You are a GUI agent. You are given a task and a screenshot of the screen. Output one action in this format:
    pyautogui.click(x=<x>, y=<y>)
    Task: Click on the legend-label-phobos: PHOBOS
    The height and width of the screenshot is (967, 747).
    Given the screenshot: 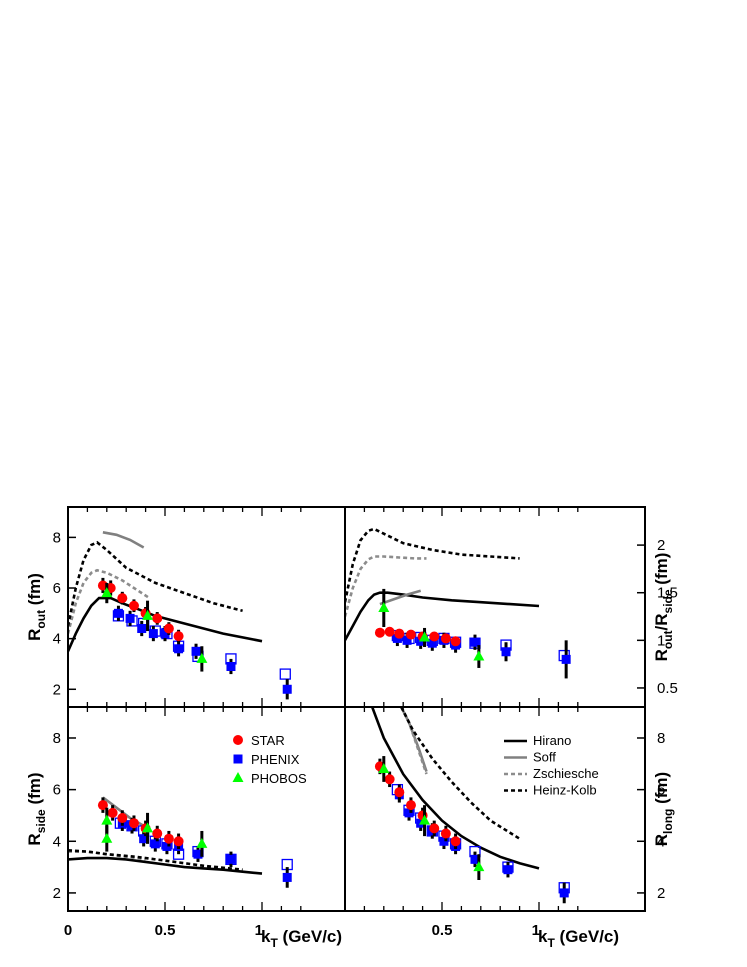 What is the action you would take?
    pyautogui.click(x=279, y=778)
    